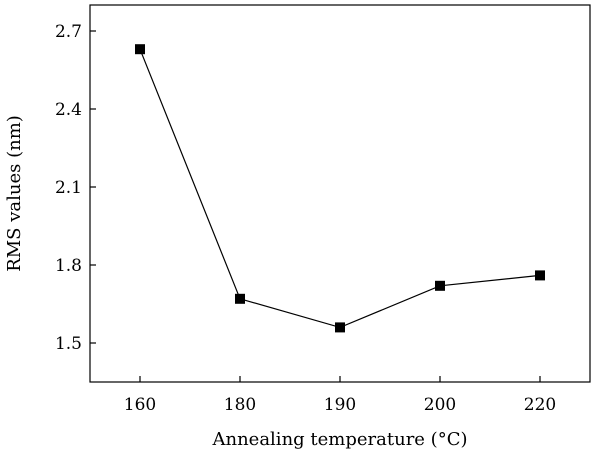 The width and height of the screenshot is (600, 457). I want to click on x-tick-label: 190, so click(340, 405).